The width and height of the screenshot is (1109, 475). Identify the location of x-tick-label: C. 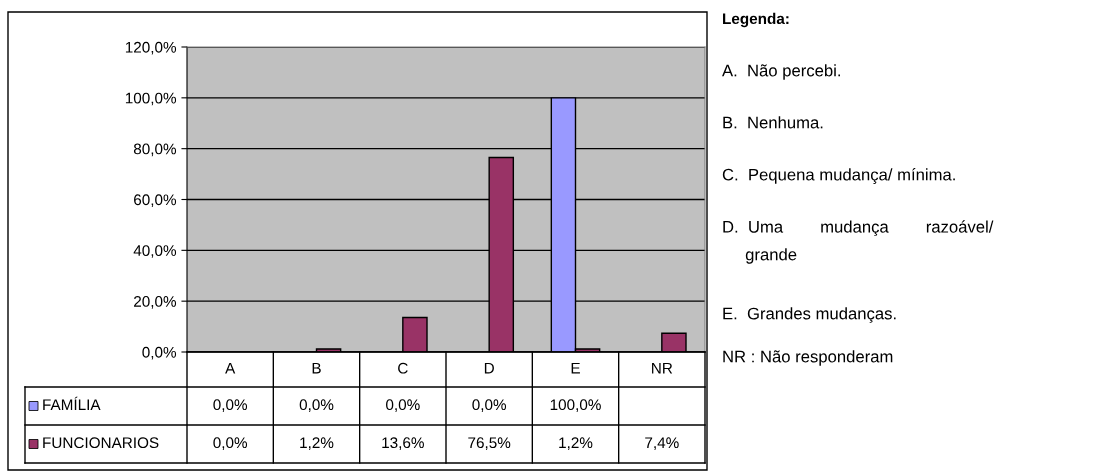
(403, 368).